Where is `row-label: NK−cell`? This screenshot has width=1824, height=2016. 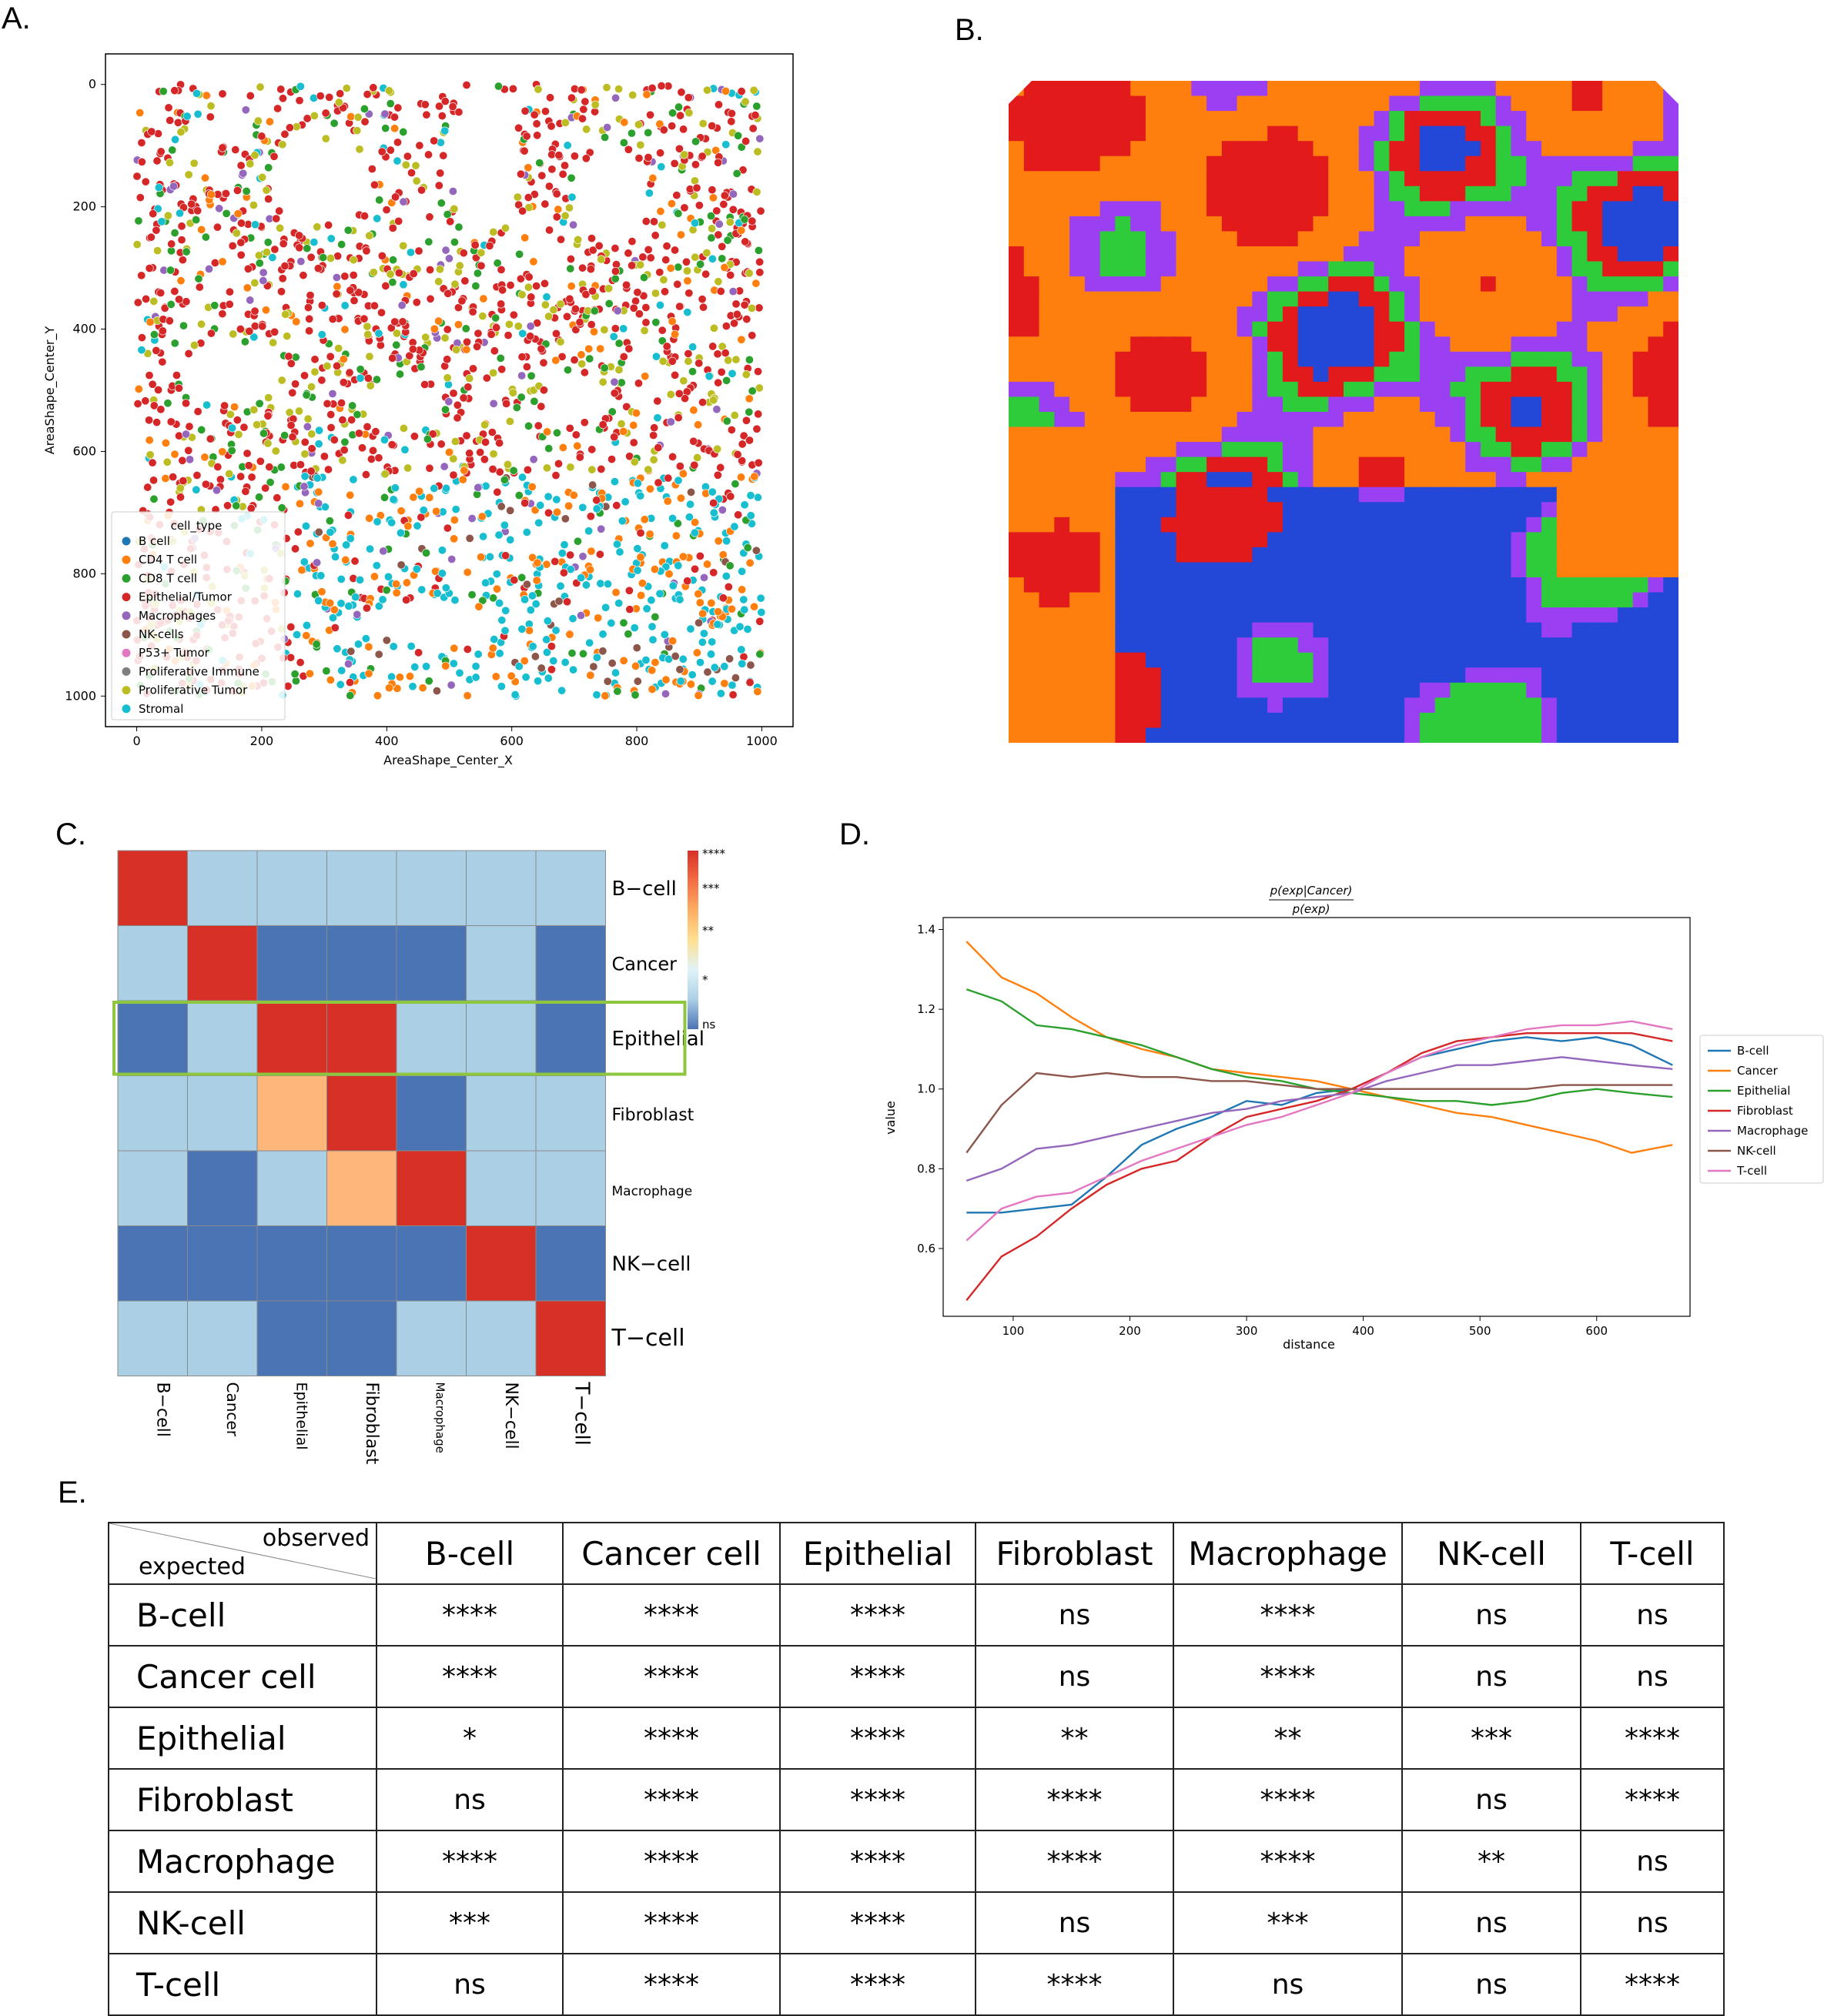
row-label: NK−cell is located at coordinates (651, 1263).